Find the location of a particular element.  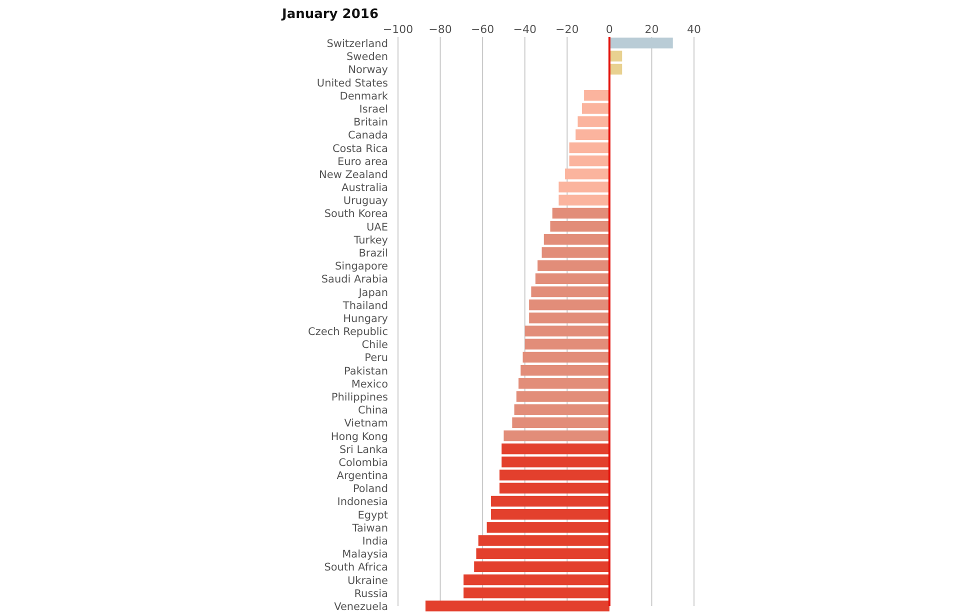

x-tick-label: 20 is located at coordinates (651, 29).